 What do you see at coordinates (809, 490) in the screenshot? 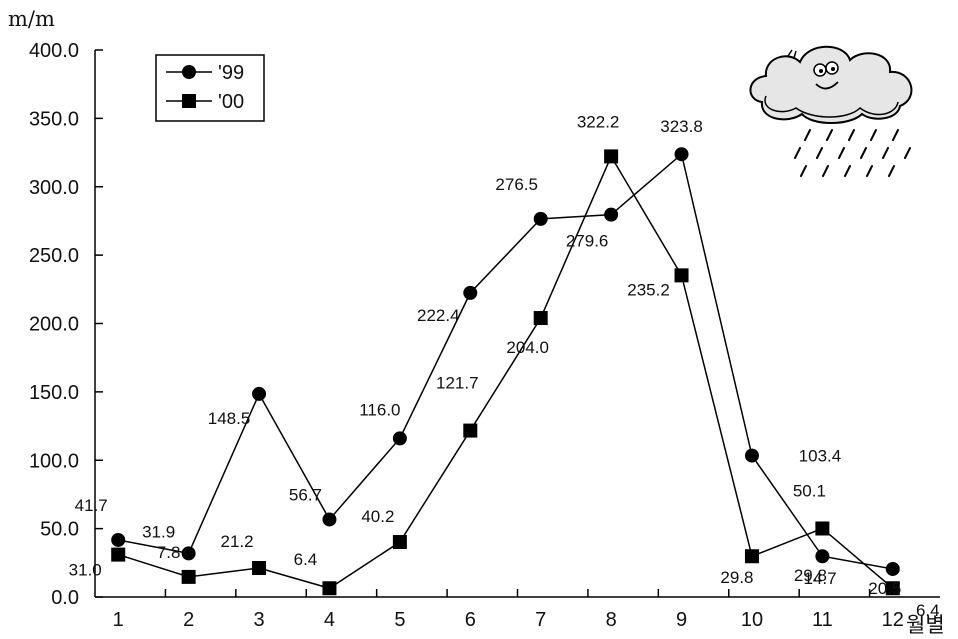
I see `data-label: 50.1` at bounding box center [809, 490].